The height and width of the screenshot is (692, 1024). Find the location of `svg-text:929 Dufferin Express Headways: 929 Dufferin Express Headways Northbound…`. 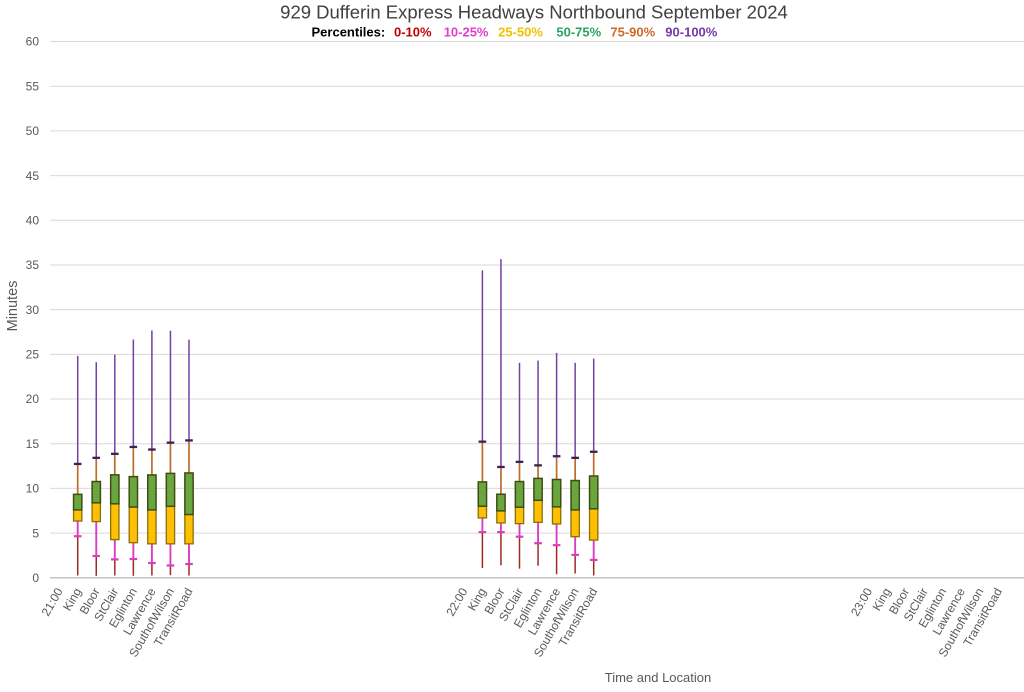

svg-text:929 Dufferin Express Headways: 929 Dufferin Express Headways Northbound… is located at coordinates (534, 12).